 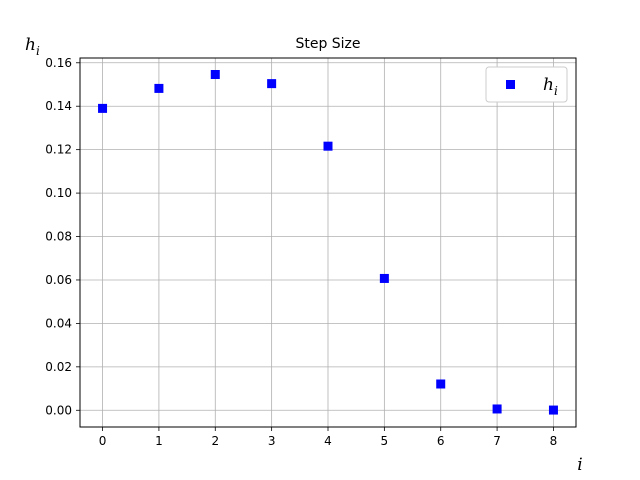 I want to click on legend: hi, so click(x=526, y=84).